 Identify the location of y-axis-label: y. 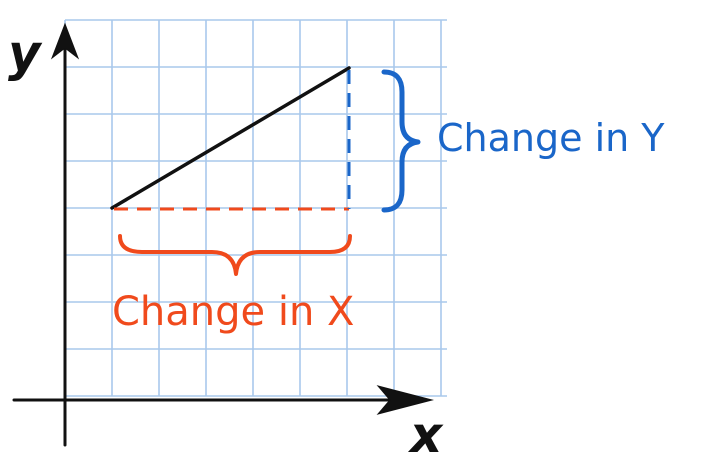
(25, 53).